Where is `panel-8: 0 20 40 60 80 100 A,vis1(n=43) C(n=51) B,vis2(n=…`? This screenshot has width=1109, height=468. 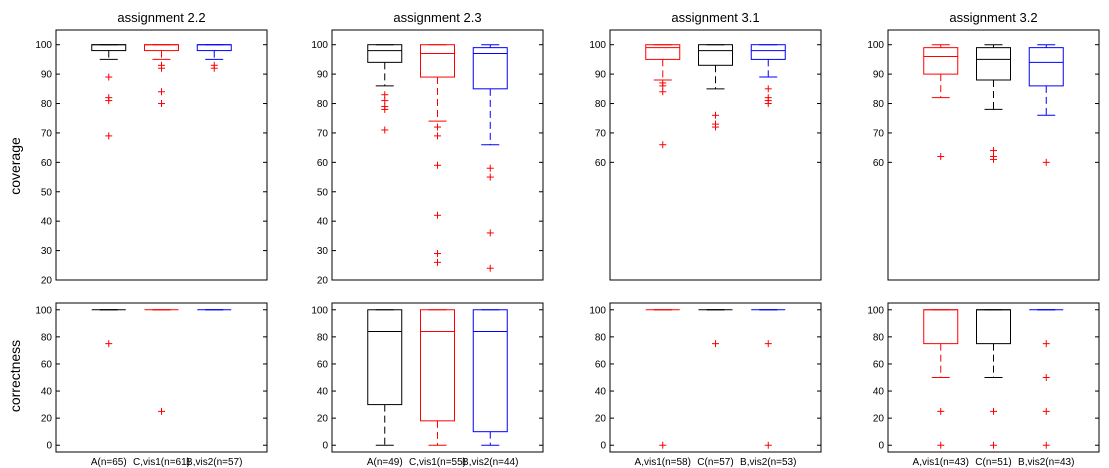
panel-8: 0 20 40 60 80 100 A,vis1(n=43) C(n=51) B,vis2(n=… is located at coordinates (983, 385).